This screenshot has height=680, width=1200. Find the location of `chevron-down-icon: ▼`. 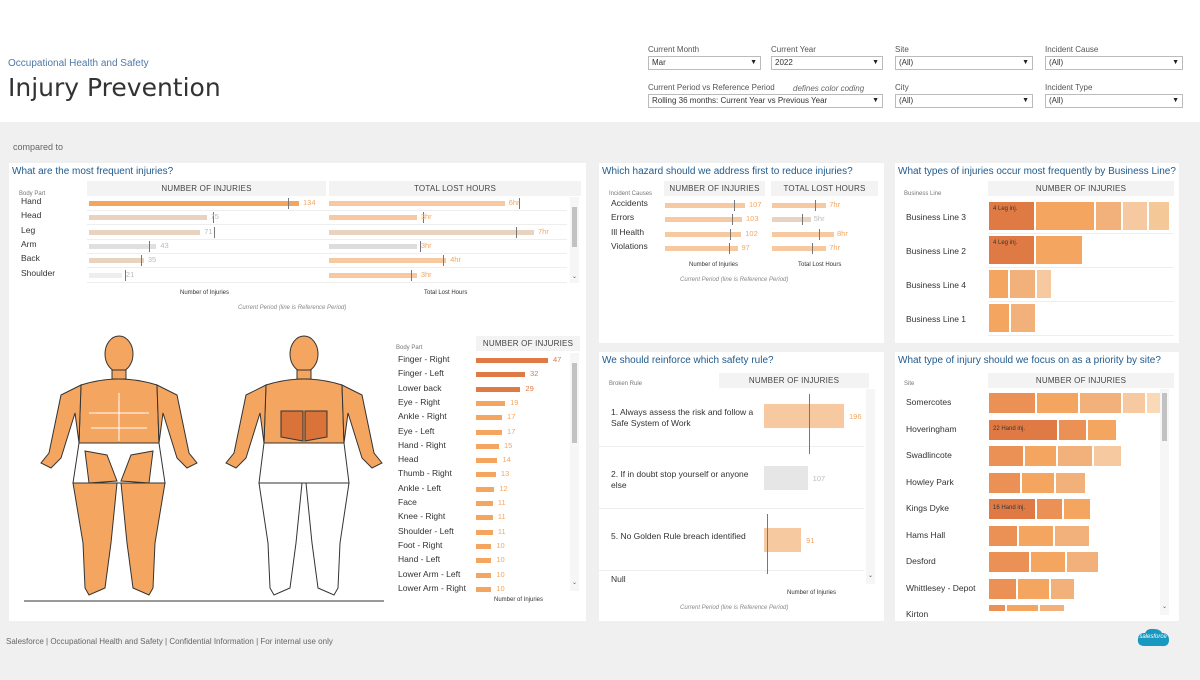

chevron-down-icon: ▼ is located at coordinates (1175, 100).